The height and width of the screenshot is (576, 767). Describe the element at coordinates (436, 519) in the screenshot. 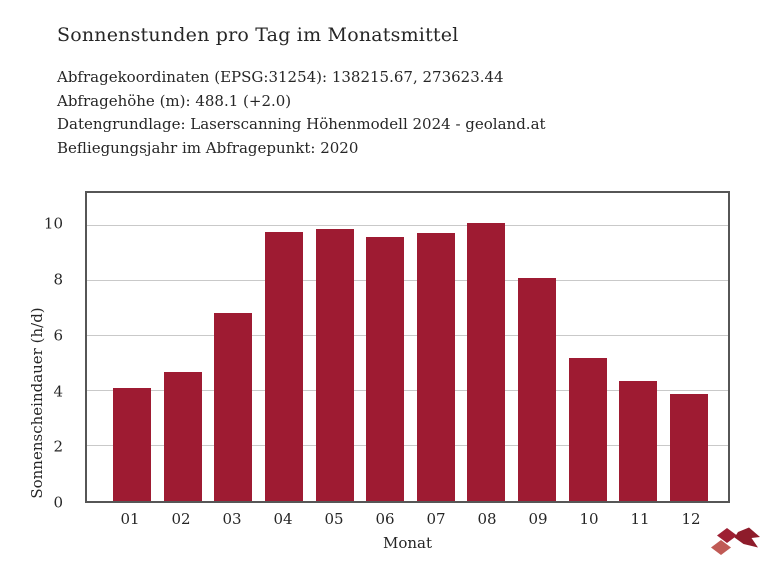

I see `x-tick-label: 07` at that location.